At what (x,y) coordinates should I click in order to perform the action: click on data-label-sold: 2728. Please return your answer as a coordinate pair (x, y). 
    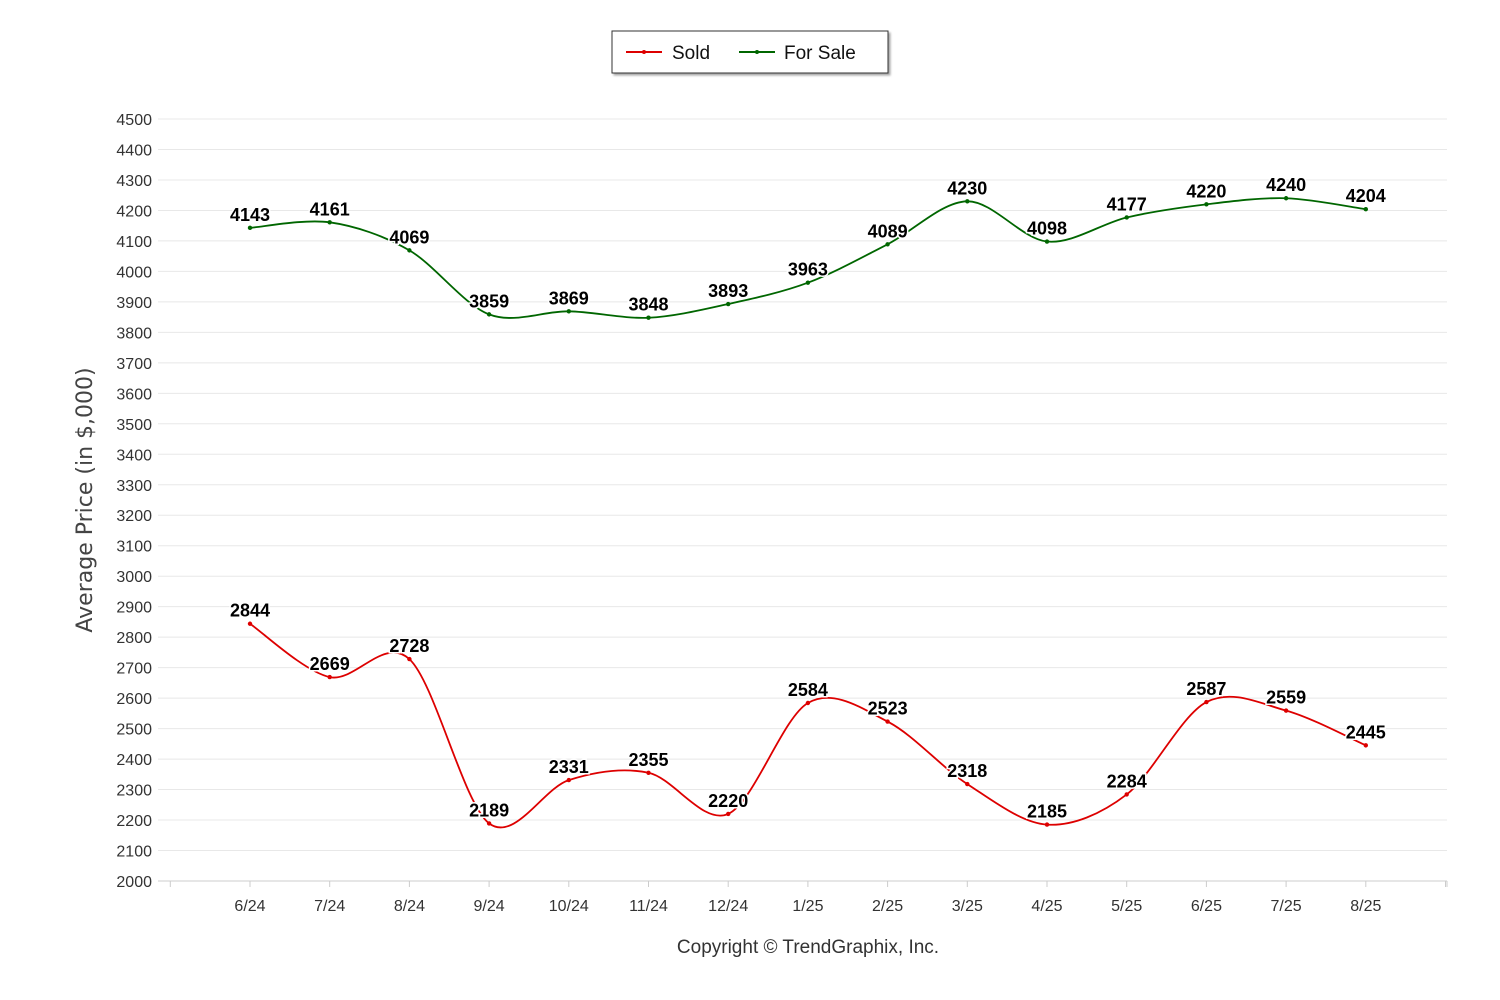
    Looking at the image, I should click on (409, 646).